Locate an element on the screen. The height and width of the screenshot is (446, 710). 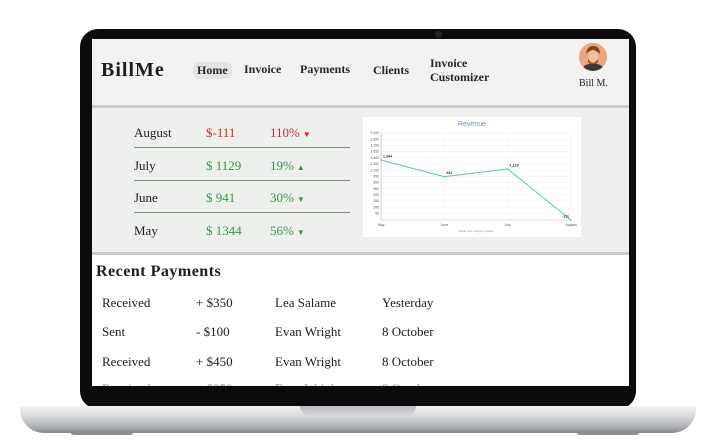
stat-month: June is located at coordinates (146, 197).